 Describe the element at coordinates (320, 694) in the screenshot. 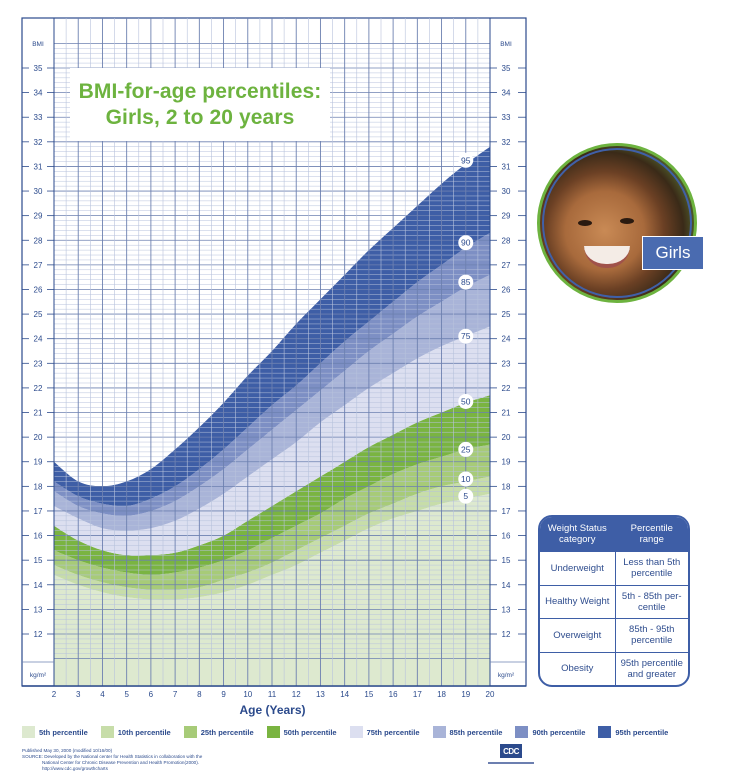

I see `x-tick-label: 13` at that location.